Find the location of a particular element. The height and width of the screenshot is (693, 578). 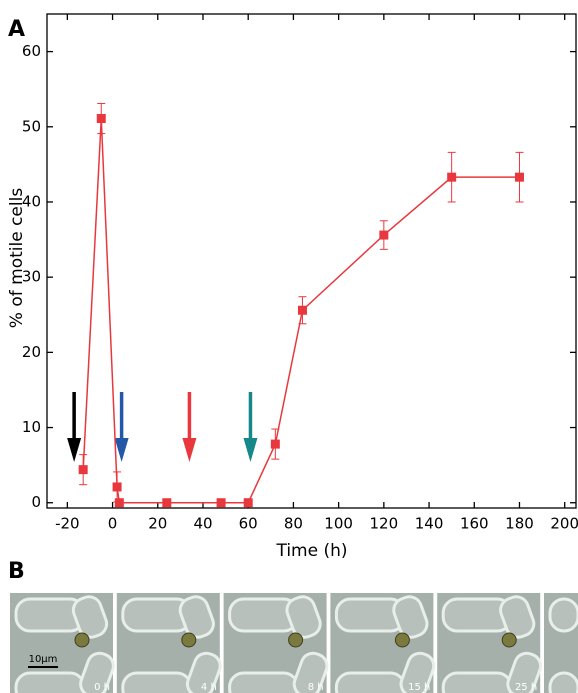

micrograph: 8 h is located at coordinates (276, 643).